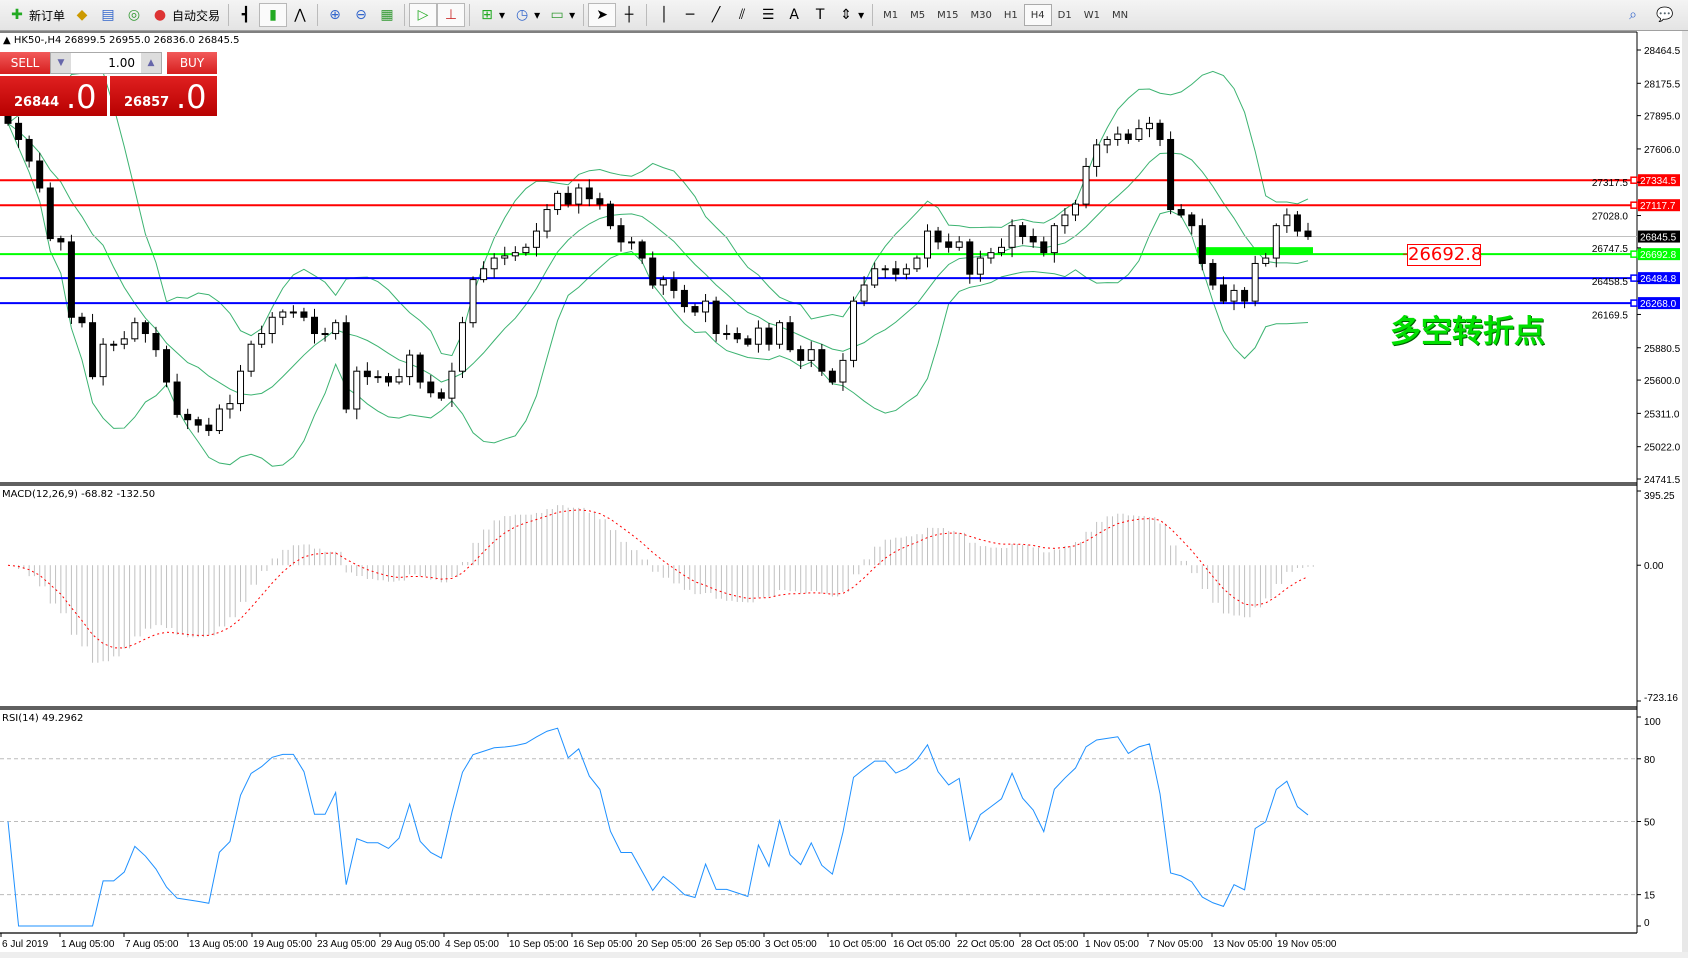 The width and height of the screenshot is (1688, 958). Describe the element at coordinates (690, 15) in the screenshot. I see `horizontal-line-button: ─` at that location.